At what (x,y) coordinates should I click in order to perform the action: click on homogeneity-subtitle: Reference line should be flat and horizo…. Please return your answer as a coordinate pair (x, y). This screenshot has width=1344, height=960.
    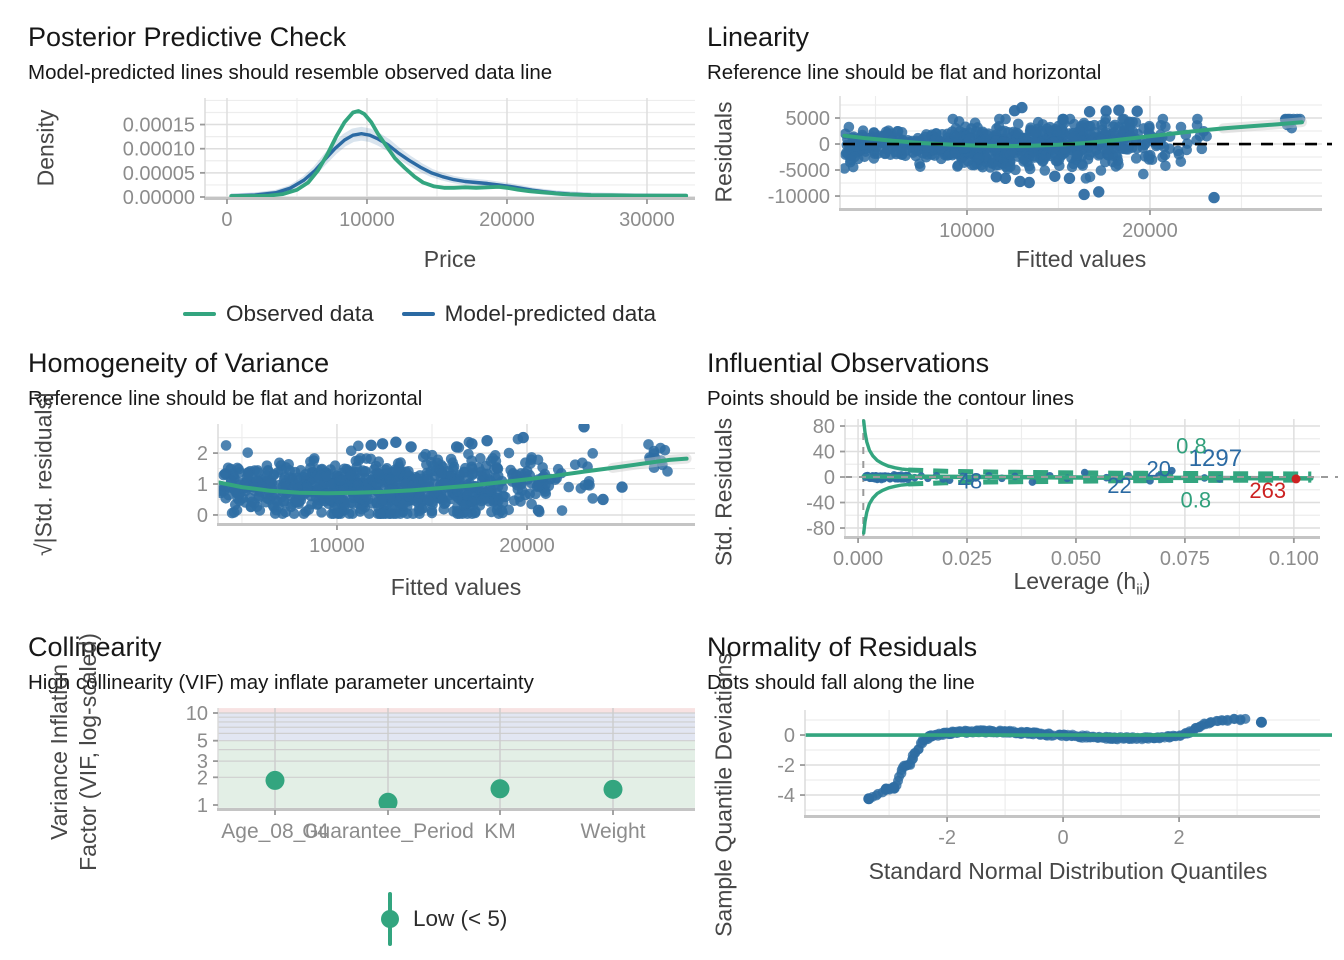
    Looking at the image, I should click on (225, 398).